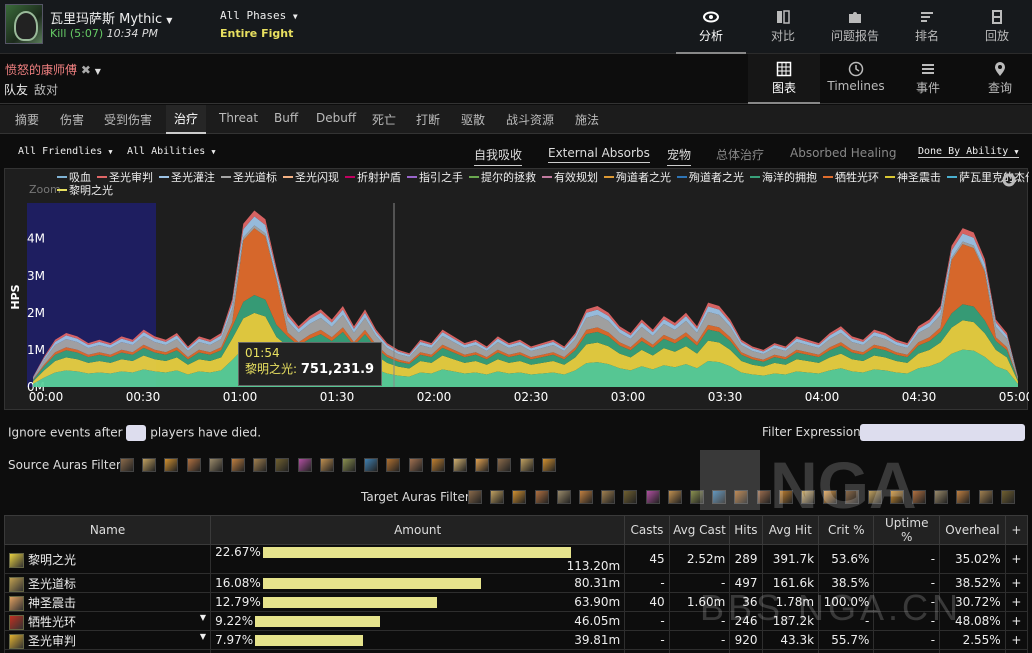 Image resolution: width=1032 pixels, height=653 pixels. I want to click on nav-compare: 对比, so click(783, 27).